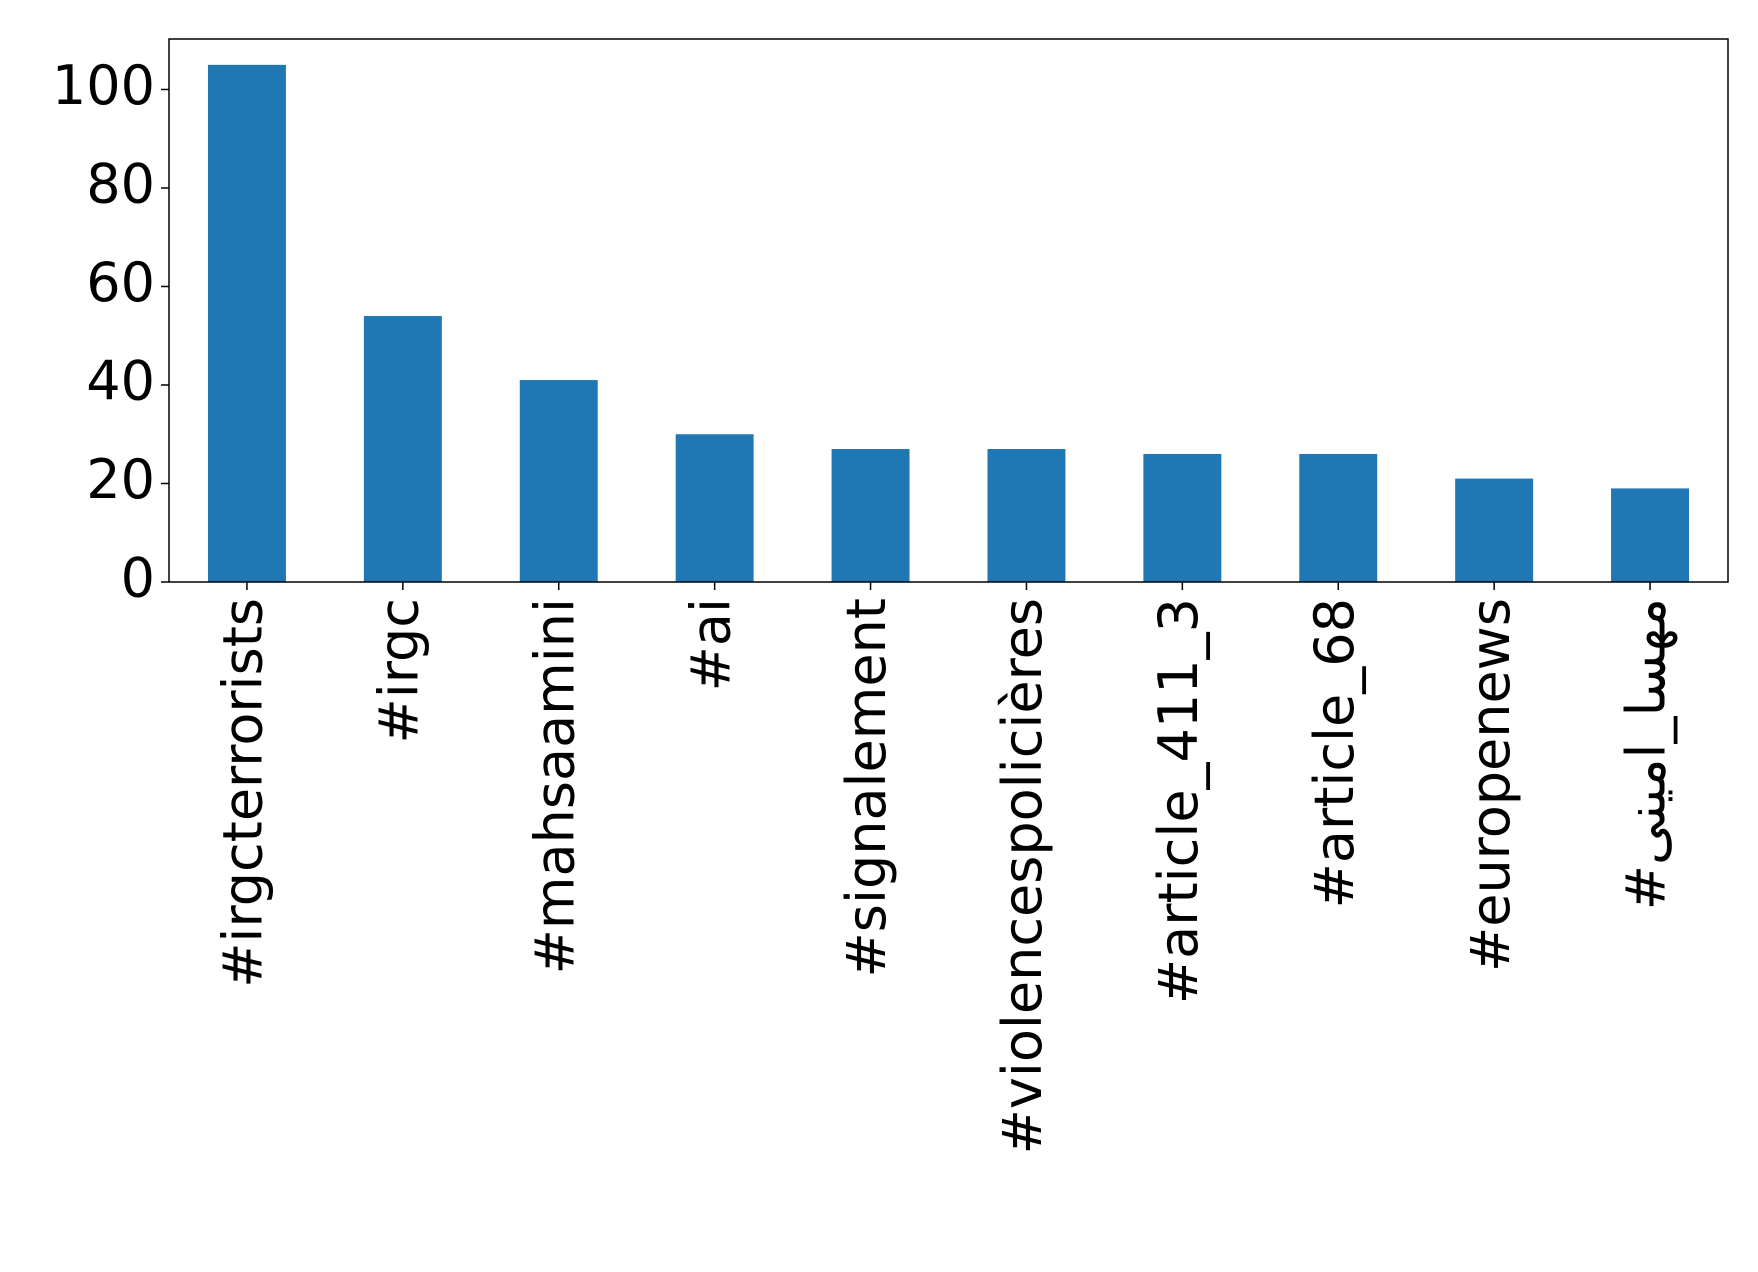  I want to click on x-tick-label: #article_68, so click(1334, 753).